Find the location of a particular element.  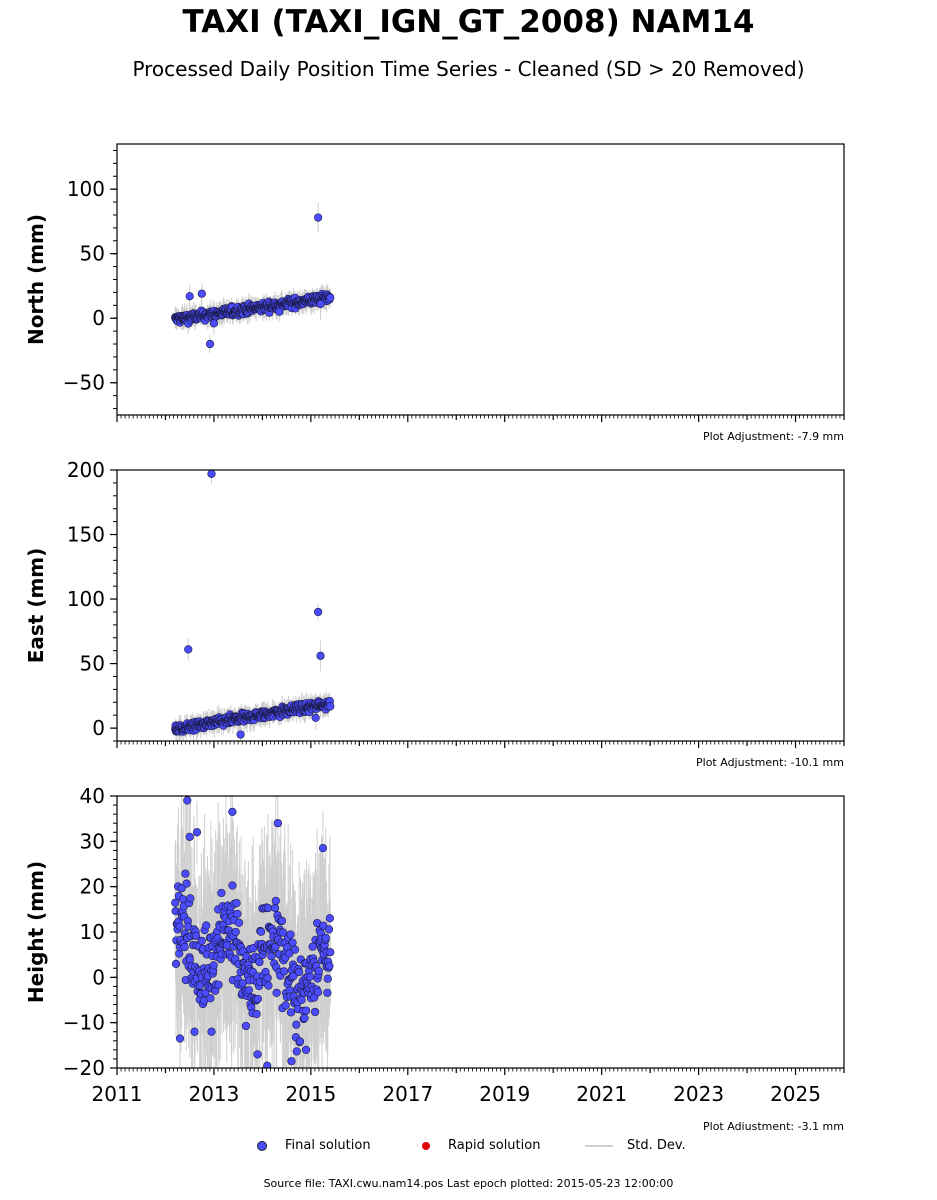

xtick-label-2011: 2011 is located at coordinates (117, 1094).